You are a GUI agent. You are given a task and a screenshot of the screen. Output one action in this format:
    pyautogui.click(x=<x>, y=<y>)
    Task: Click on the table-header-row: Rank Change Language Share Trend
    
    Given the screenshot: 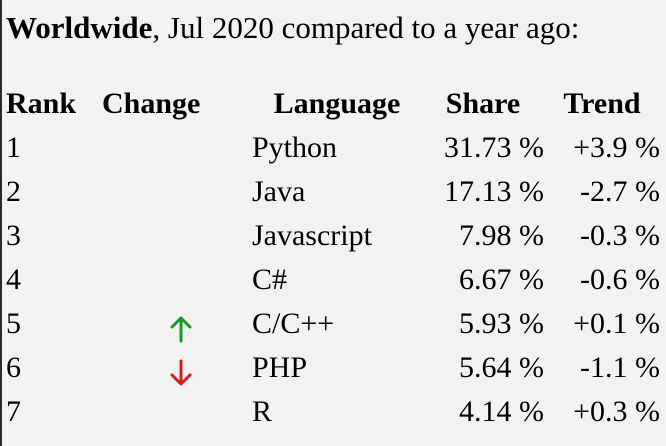 What is the action you would take?
    pyautogui.click(x=333, y=104)
    